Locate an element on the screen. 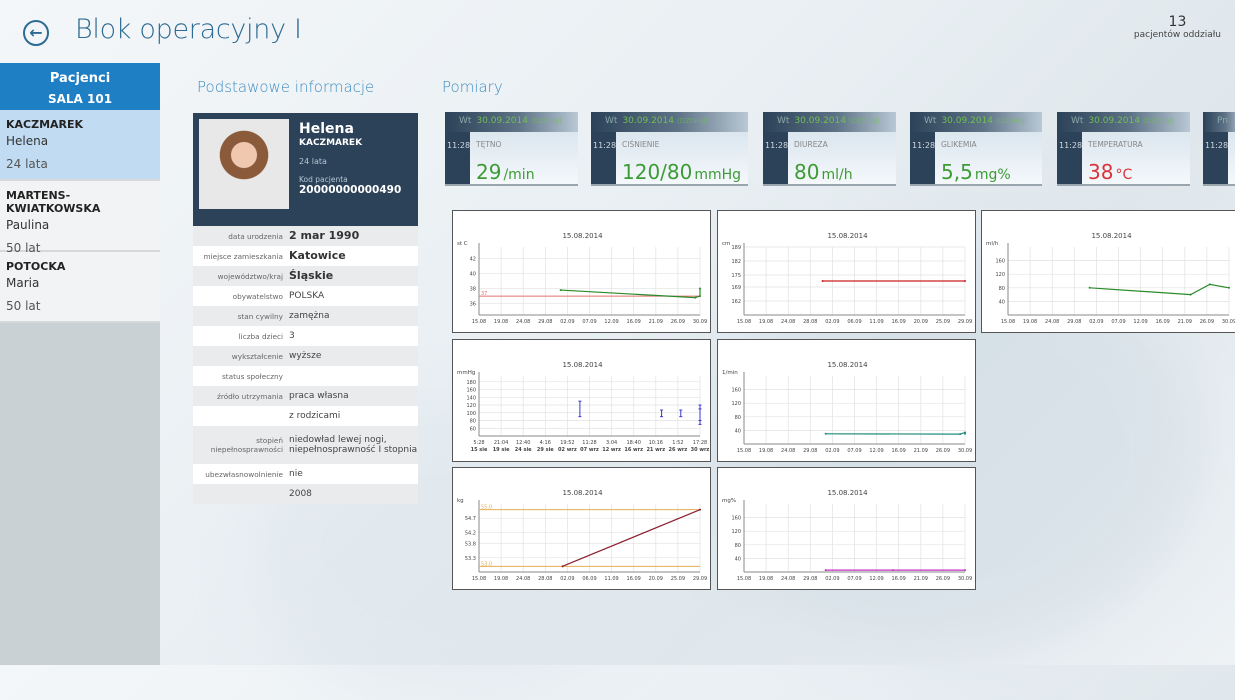  info-row: 2008 is located at coordinates (305, 494).